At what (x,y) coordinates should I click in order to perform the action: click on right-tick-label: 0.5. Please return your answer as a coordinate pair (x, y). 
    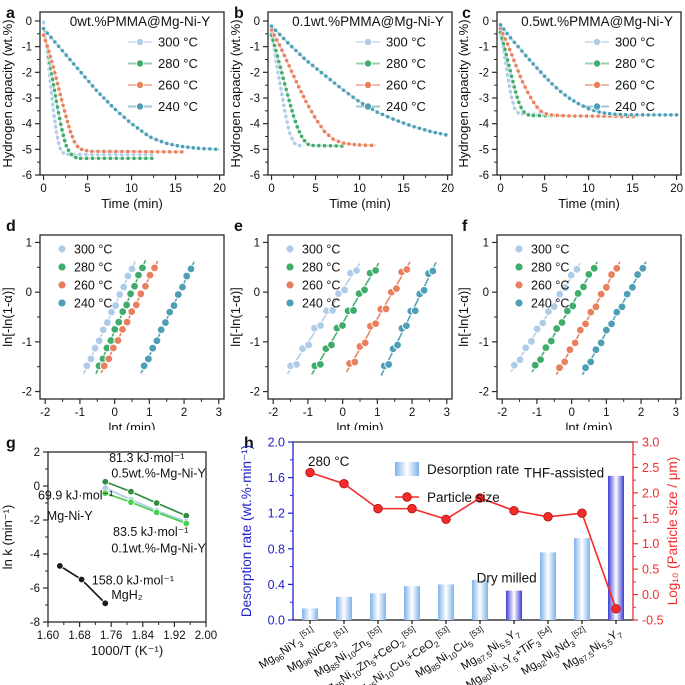
    Looking at the image, I should click on (650, 570).